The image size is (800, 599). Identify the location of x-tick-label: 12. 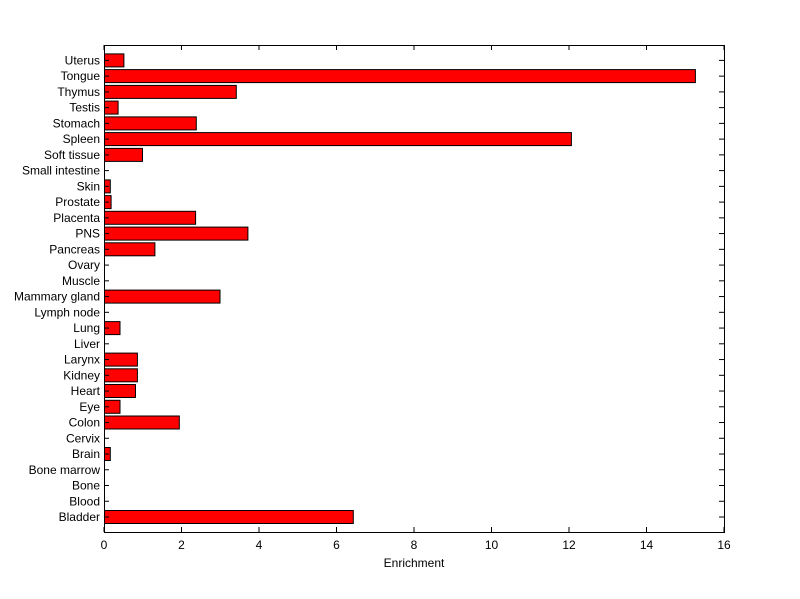
(569, 545).